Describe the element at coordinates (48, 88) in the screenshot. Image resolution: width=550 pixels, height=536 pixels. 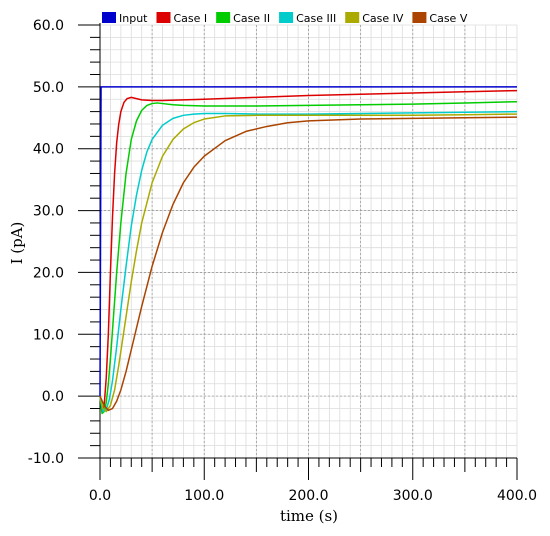
I see `y-tick-label: 50.0` at that location.